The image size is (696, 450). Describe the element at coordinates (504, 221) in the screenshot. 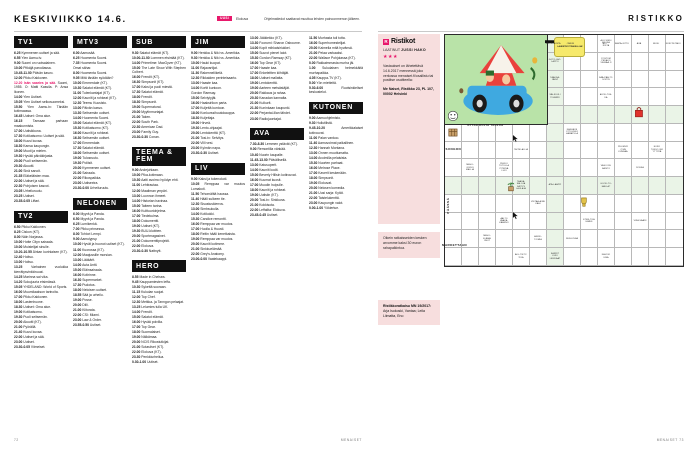

I see `crossword-clue-cell: AALTO VAAKA-KÄÄNNÖ` at that location.